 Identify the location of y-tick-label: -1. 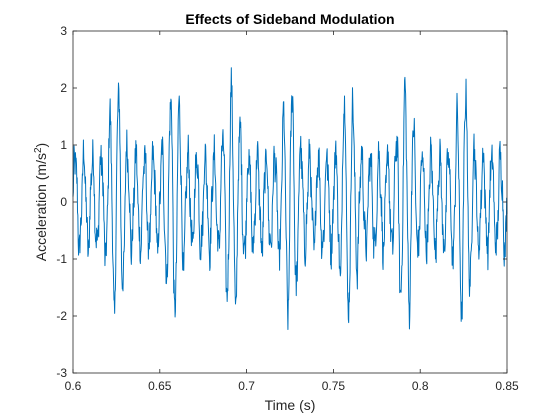
(61, 259).